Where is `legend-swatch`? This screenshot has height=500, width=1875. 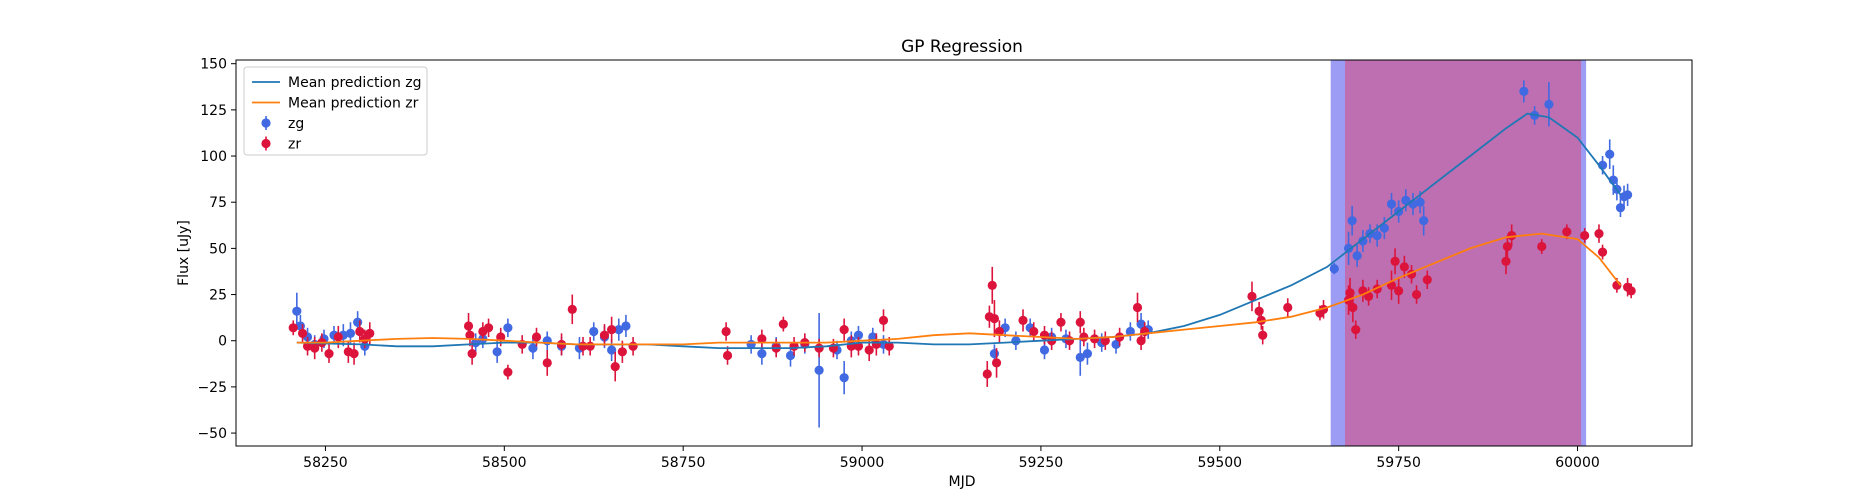 legend-swatch is located at coordinates (266, 143).